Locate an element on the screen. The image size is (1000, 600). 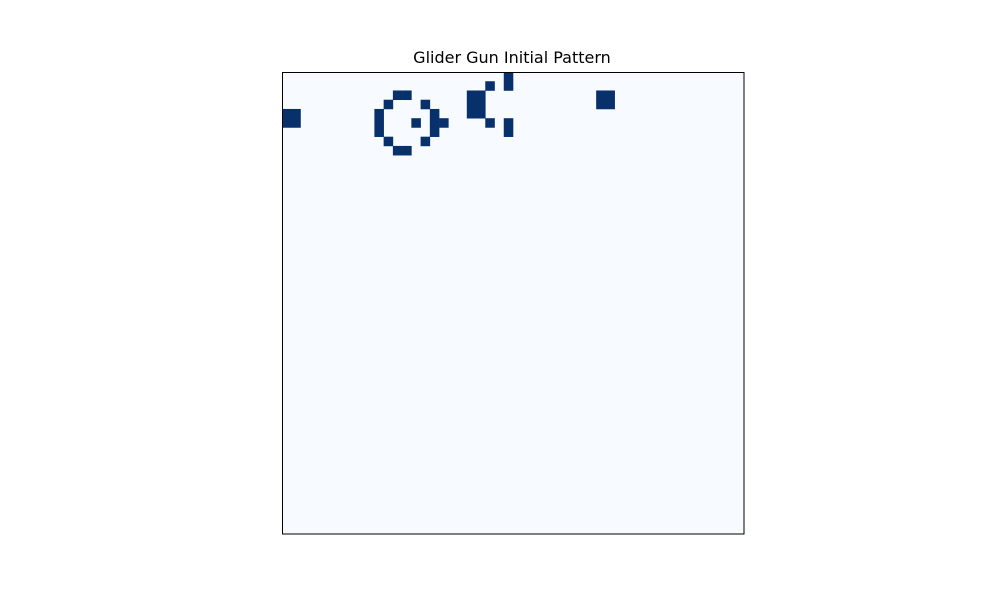
live-cells-layer is located at coordinates (448, 114).